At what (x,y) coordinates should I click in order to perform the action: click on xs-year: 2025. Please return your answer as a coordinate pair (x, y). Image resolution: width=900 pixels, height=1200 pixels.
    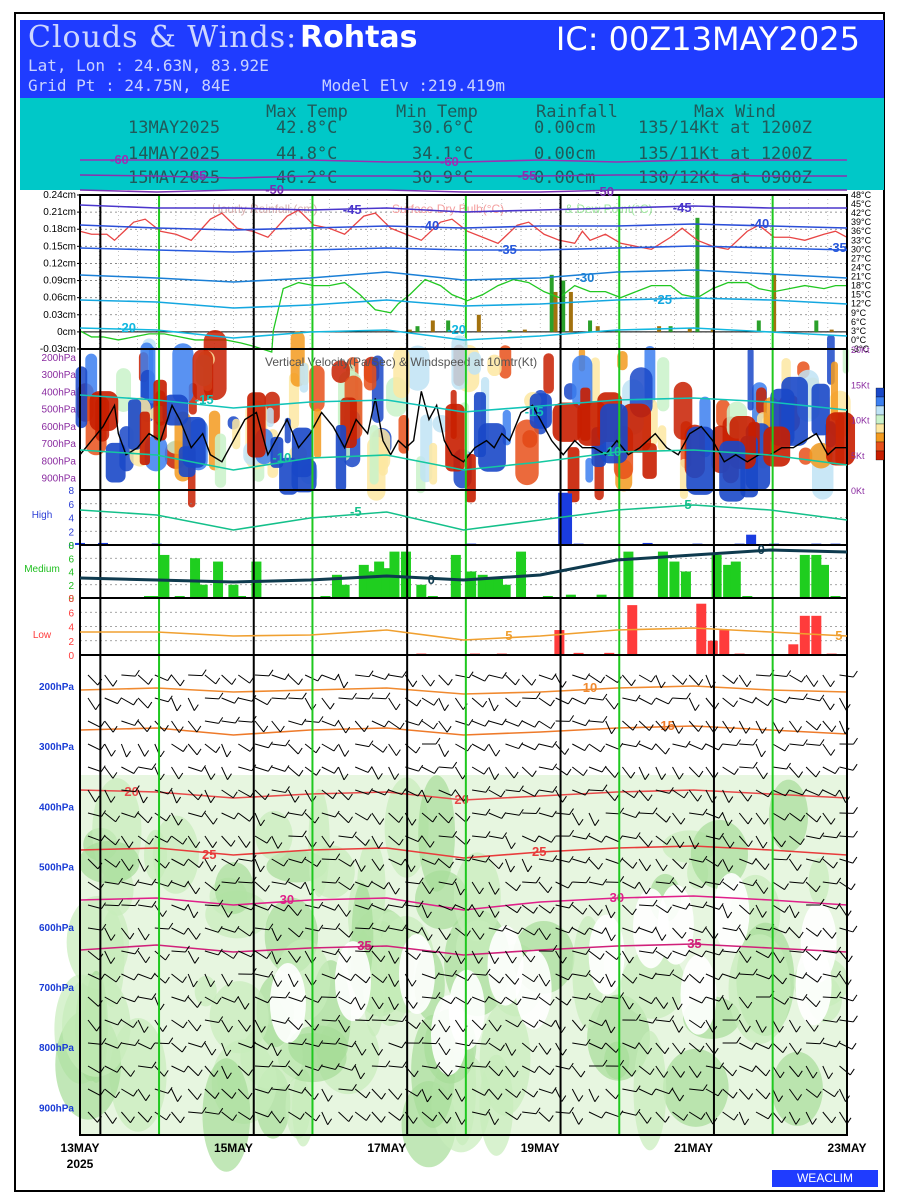
    Looking at the image, I should click on (80, 1164).